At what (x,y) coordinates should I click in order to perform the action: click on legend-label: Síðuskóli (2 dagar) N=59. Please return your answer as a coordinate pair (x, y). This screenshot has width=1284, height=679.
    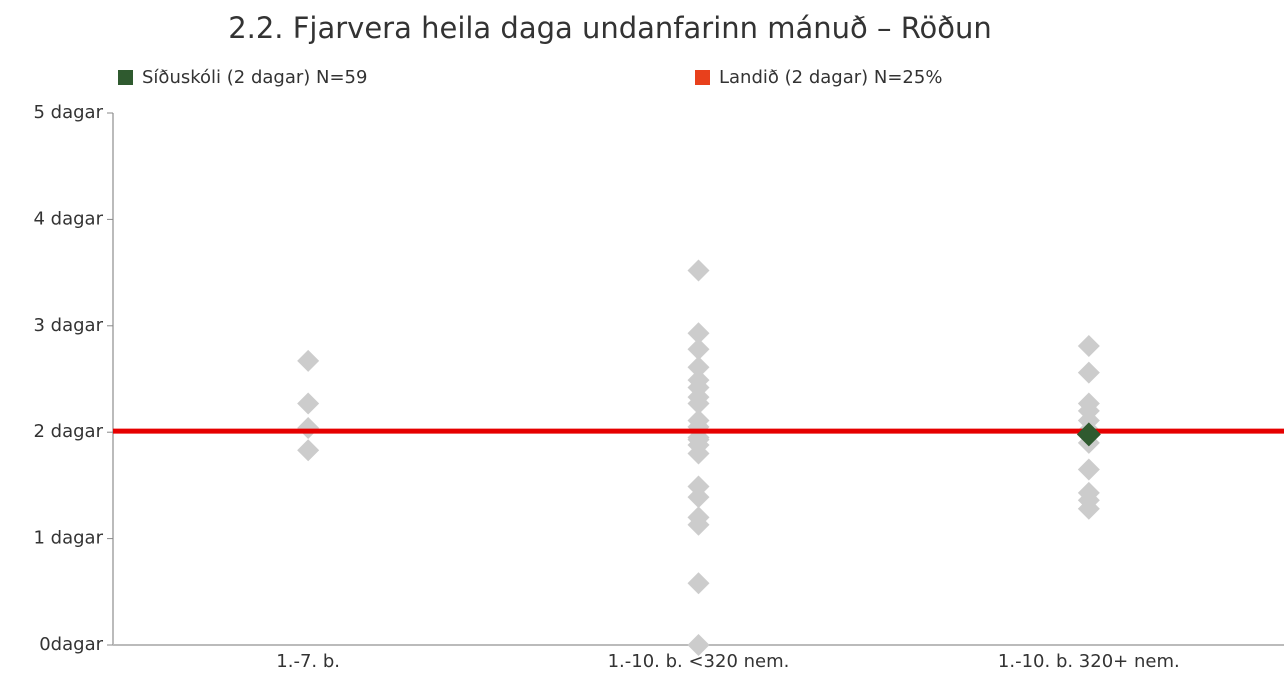
    Looking at the image, I should click on (254, 77).